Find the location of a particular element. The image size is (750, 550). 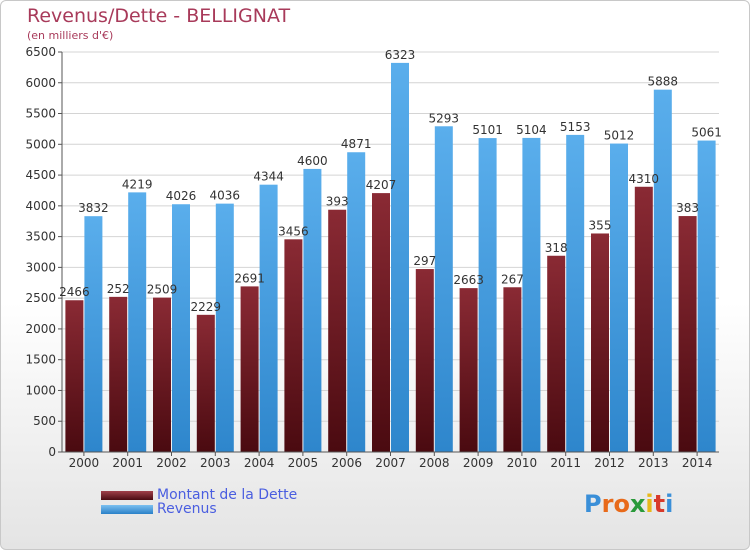

legend-label-revenus: Revenus is located at coordinates (187, 509).